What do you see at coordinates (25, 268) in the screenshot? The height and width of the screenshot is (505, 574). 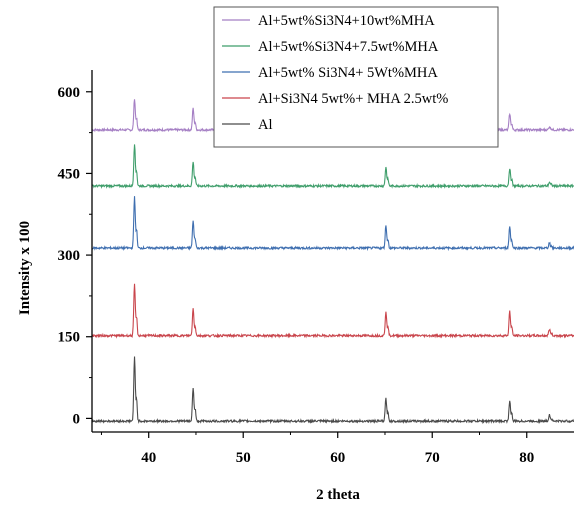 I see `y-axis-title: Intensity x 100` at bounding box center [25, 268].